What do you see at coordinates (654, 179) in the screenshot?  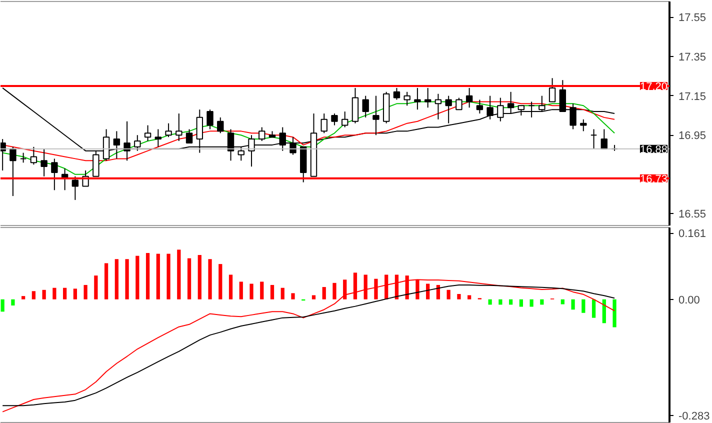 I see `ref-line-label: 16.73` at bounding box center [654, 179].